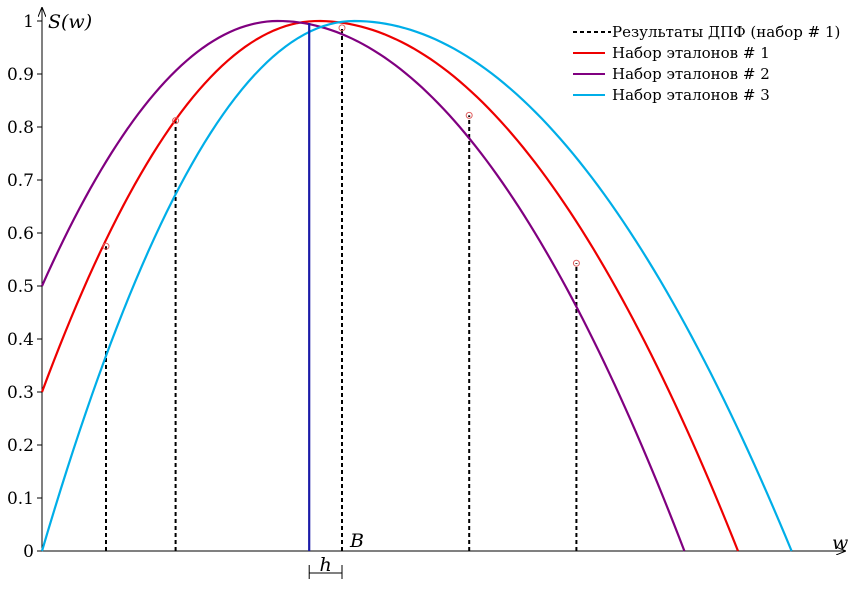 This screenshot has height=592, width=868. What do you see at coordinates (20, 340) in the screenshot?
I see `y-tick-label: 0.4` at bounding box center [20, 340].